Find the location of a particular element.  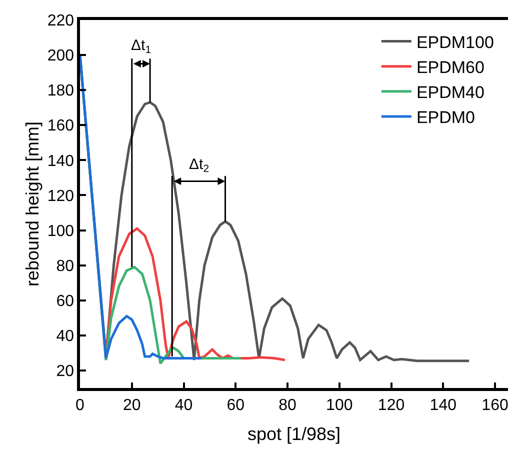

y-tick-label: 20 is located at coordinates (65, 371).